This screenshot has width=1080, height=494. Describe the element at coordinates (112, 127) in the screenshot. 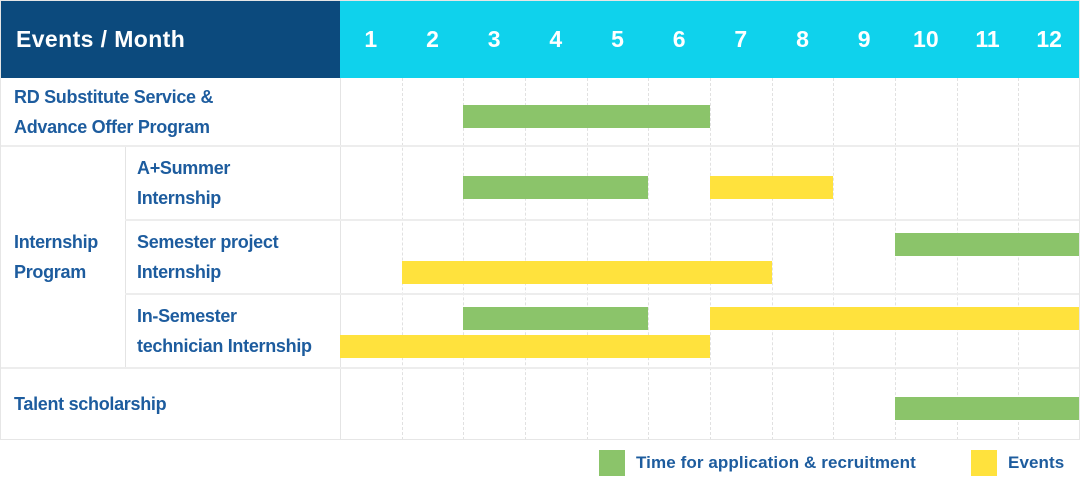

I see `row-label-line: Advance Offer Program` at that location.